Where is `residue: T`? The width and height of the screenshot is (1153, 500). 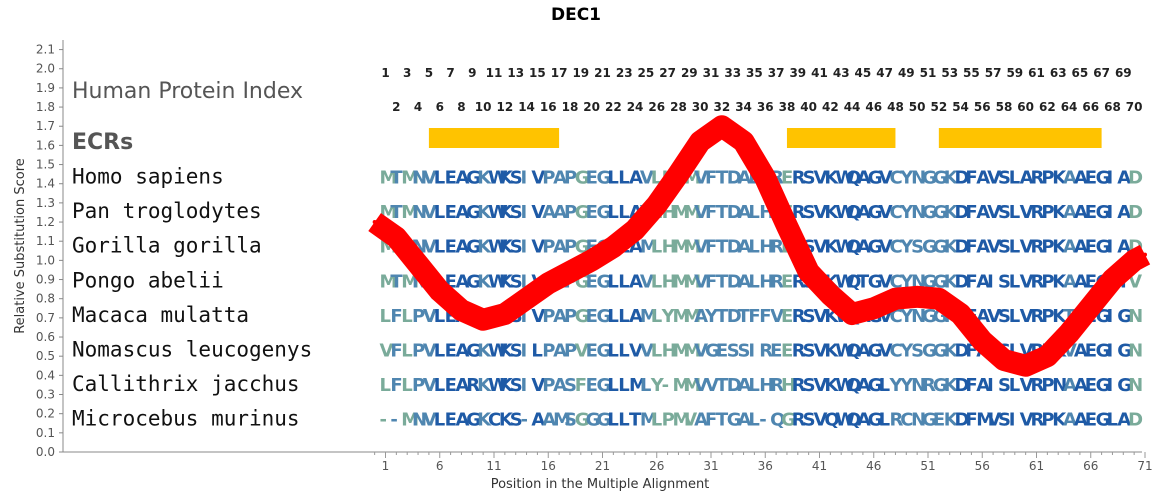 residue: T is located at coordinates (863, 281).